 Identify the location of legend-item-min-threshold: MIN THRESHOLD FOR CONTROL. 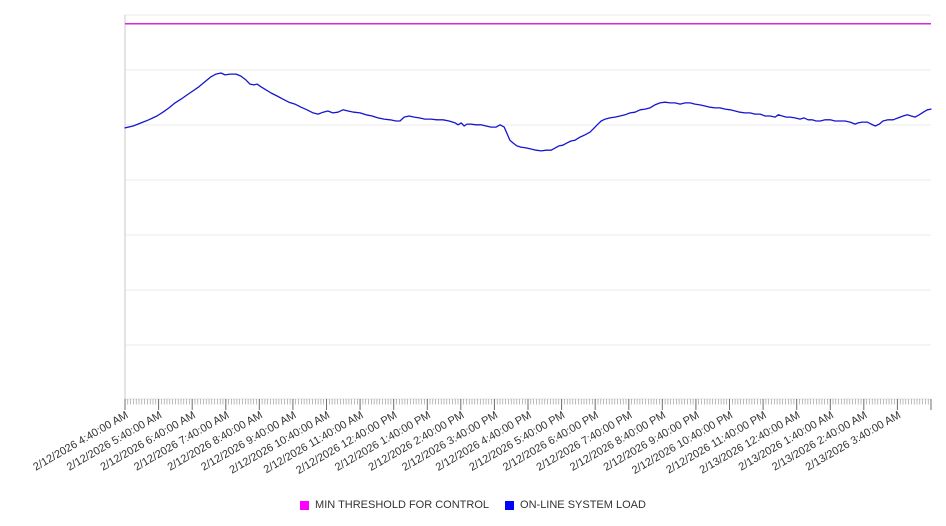
(394, 505).